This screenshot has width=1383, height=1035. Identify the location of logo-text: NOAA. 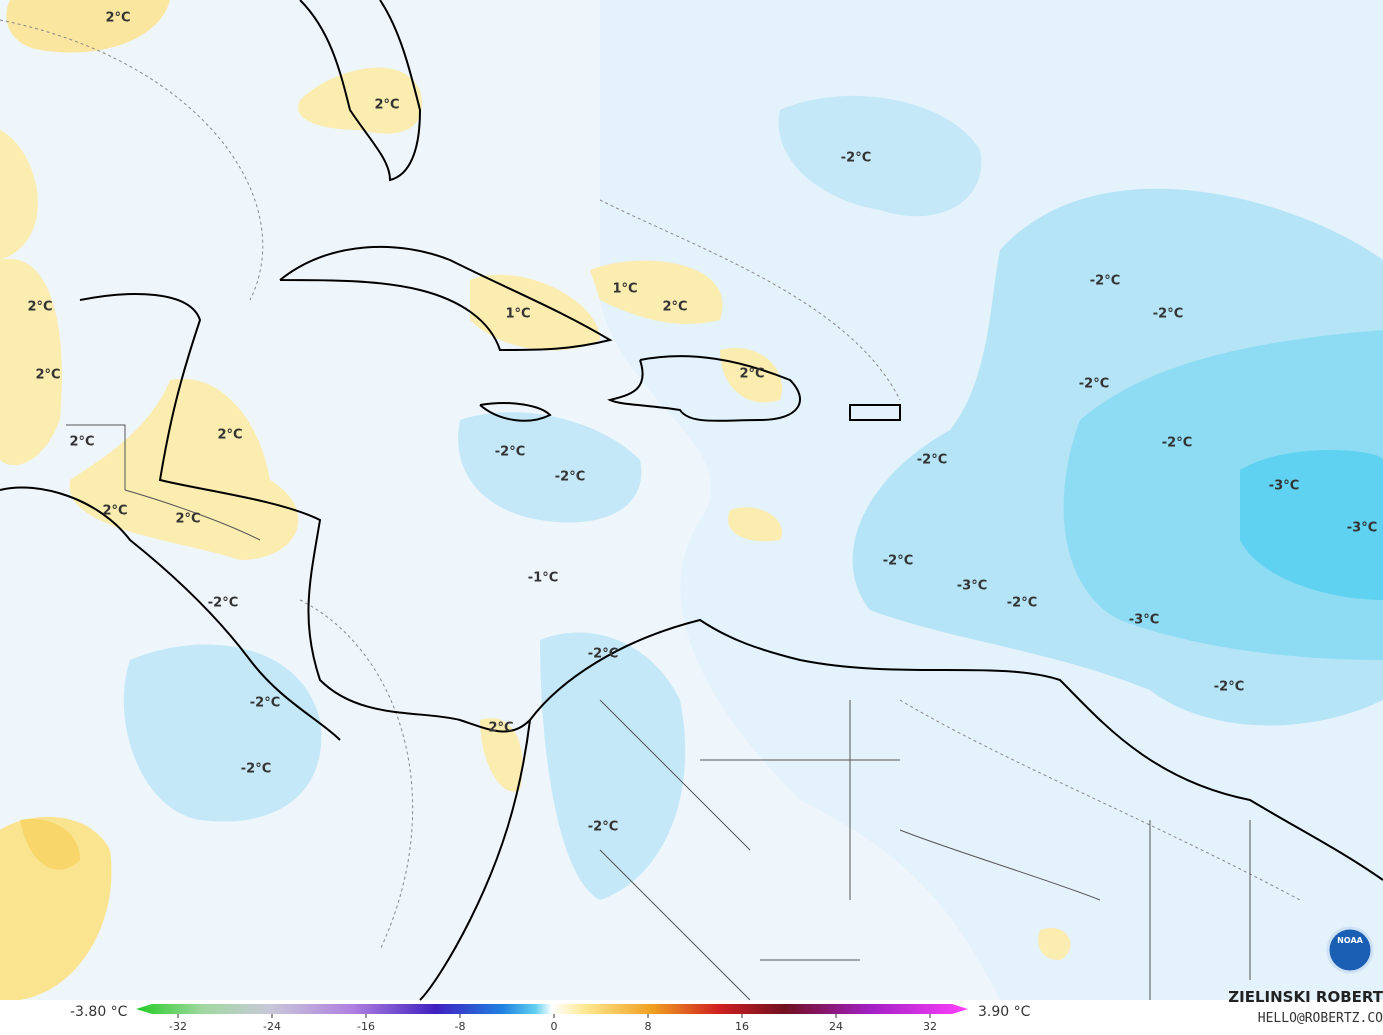
(1350, 940).